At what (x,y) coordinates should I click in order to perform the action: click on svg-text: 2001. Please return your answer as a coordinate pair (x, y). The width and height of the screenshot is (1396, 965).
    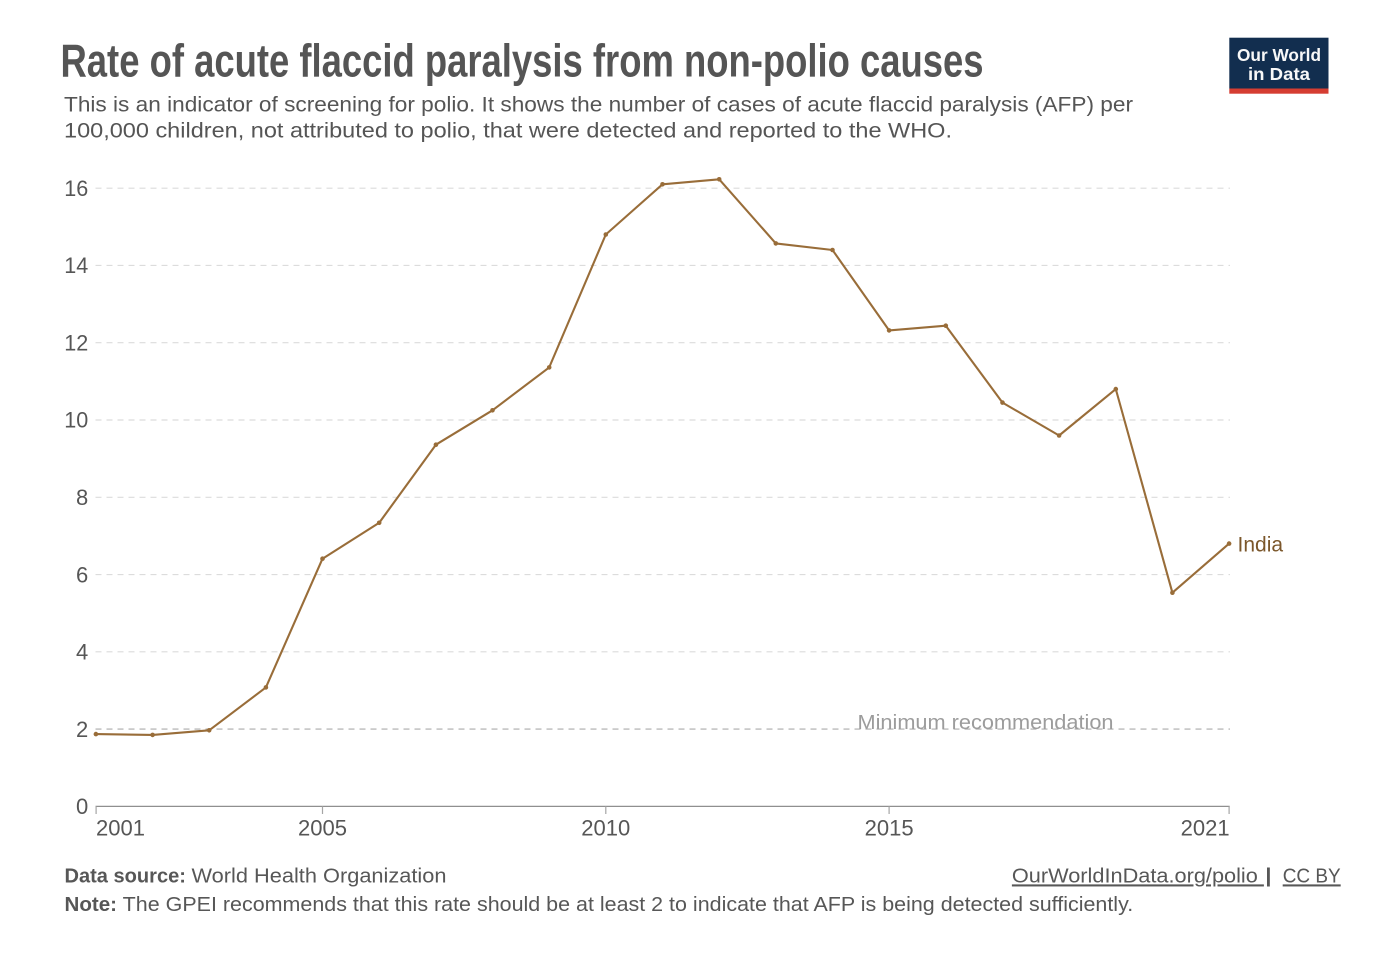
    Looking at the image, I should click on (120, 827).